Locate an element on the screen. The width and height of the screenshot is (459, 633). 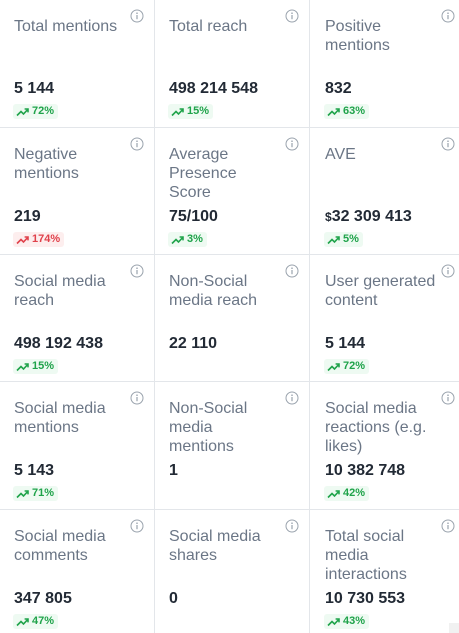
metric-value: 0 is located at coordinates (173, 598).